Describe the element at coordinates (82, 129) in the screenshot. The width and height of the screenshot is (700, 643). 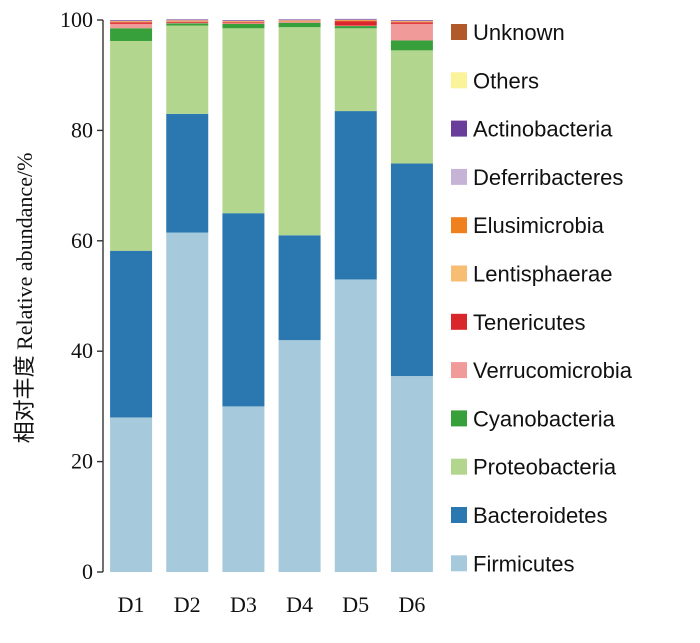
I see `y-tick-label-80: 80` at that location.